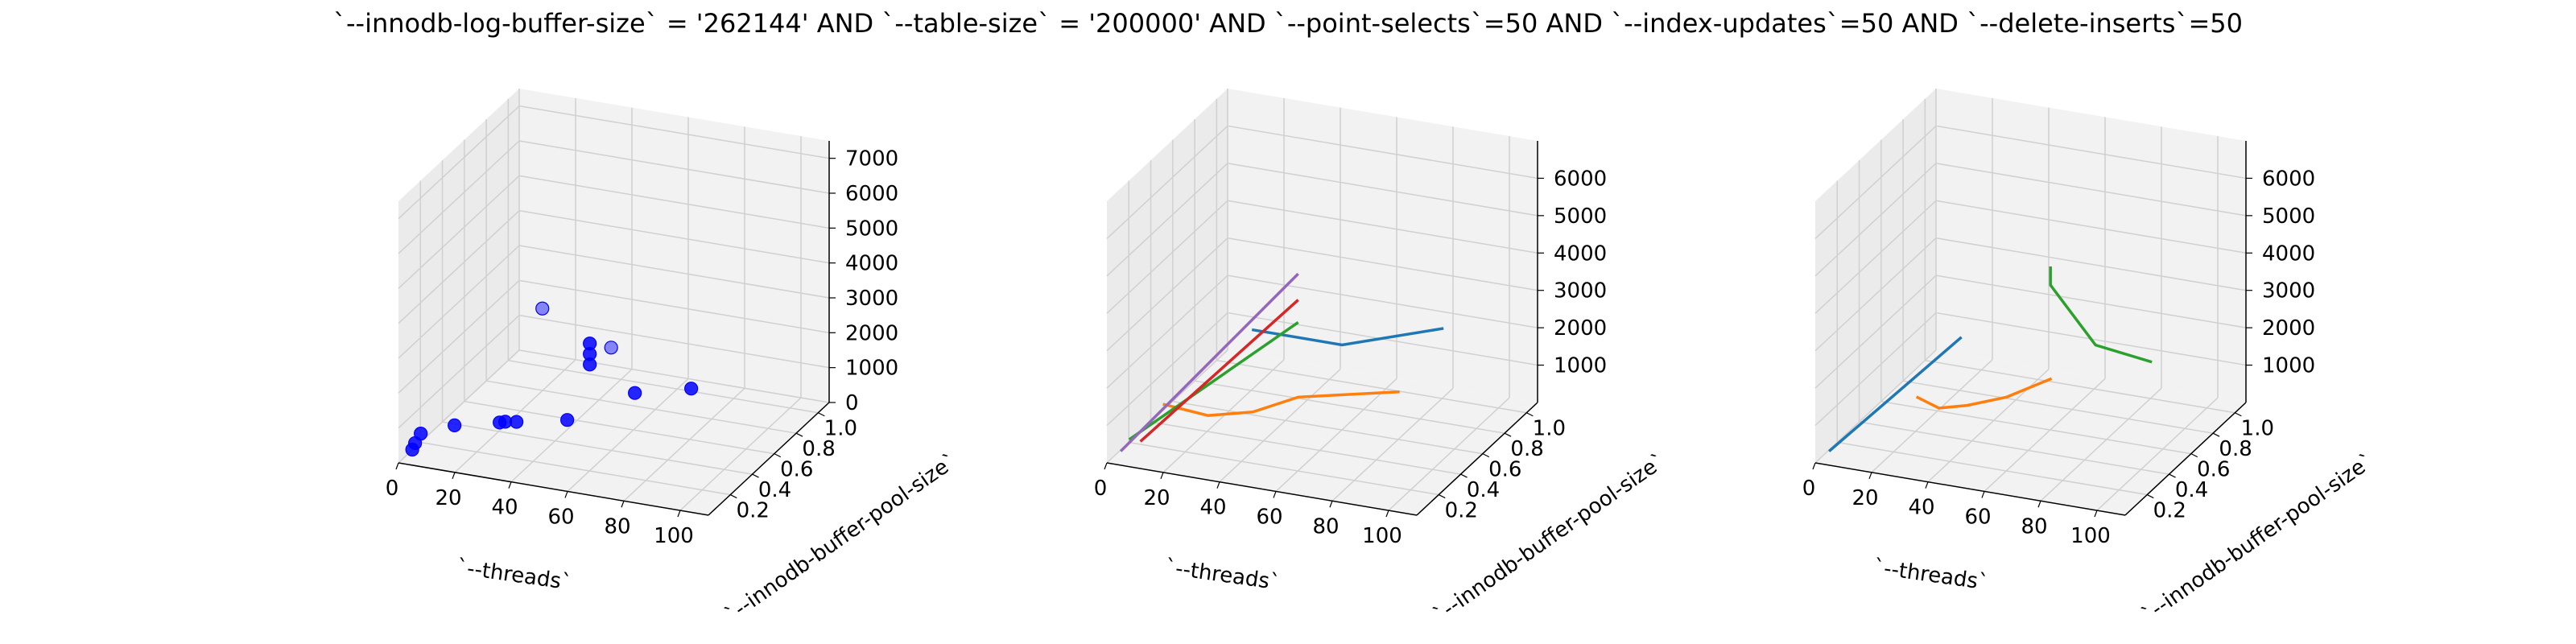 This screenshot has width=2576, height=644. Describe the element at coordinates (392, 489) in the screenshot. I see `x-tick-label: 0` at that location.